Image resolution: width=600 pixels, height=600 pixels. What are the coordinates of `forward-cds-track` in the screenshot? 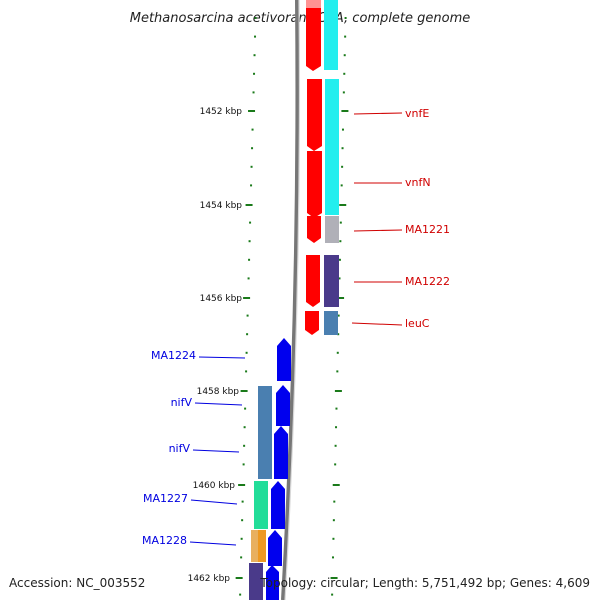 It's located at (313, 167).